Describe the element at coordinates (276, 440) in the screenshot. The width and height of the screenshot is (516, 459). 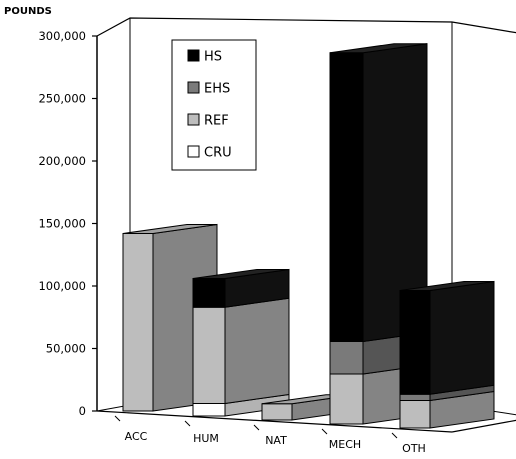
I see `x-tick-label: NAT` at that location.